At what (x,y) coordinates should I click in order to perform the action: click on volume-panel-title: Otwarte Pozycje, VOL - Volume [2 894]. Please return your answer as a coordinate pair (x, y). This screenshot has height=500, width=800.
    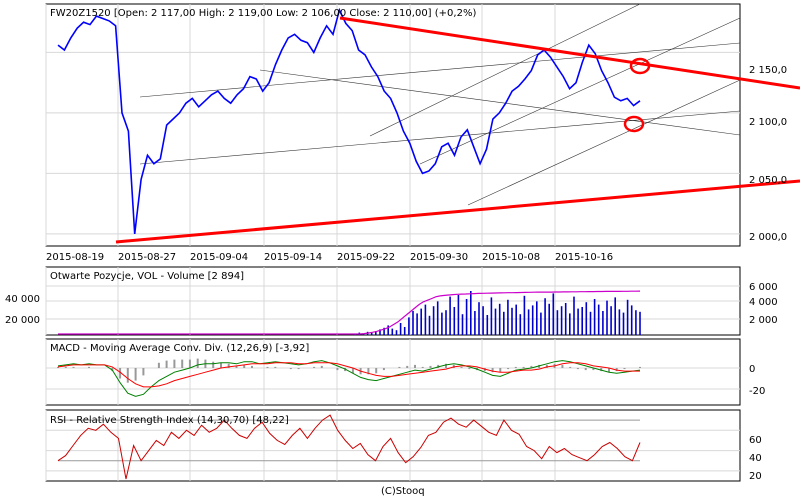
    Looking at the image, I should click on (147, 276).